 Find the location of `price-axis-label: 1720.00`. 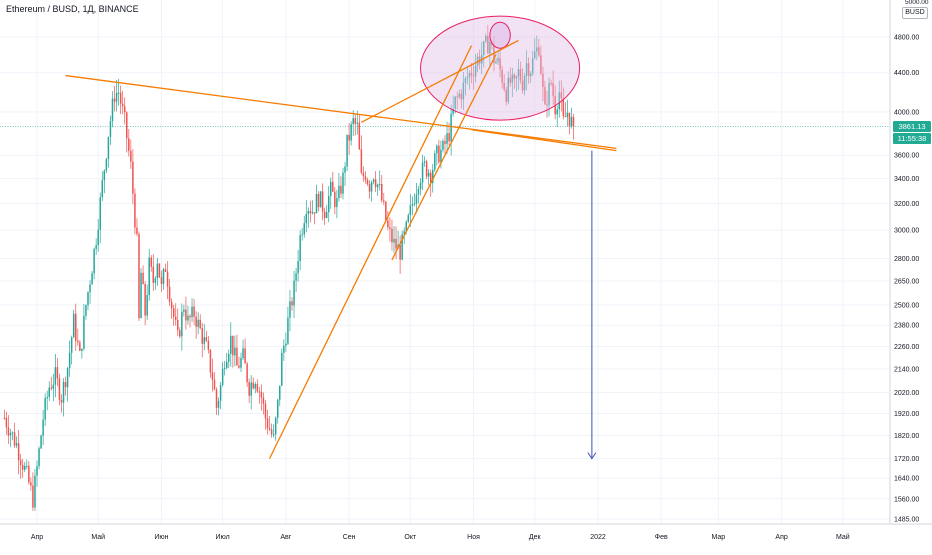

price-axis-label: 1720.00 is located at coordinates (906, 459).